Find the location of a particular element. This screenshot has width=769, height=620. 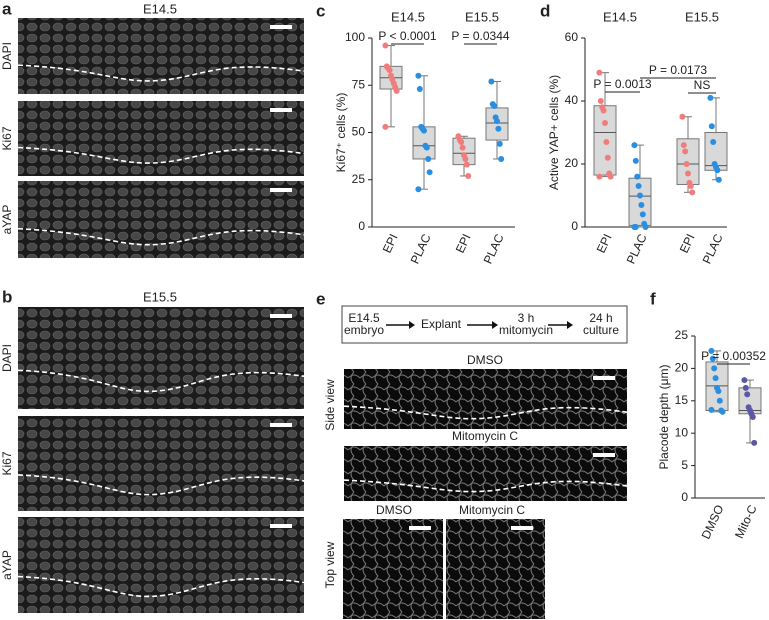

panel-letter: e is located at coordinates (320, 298).